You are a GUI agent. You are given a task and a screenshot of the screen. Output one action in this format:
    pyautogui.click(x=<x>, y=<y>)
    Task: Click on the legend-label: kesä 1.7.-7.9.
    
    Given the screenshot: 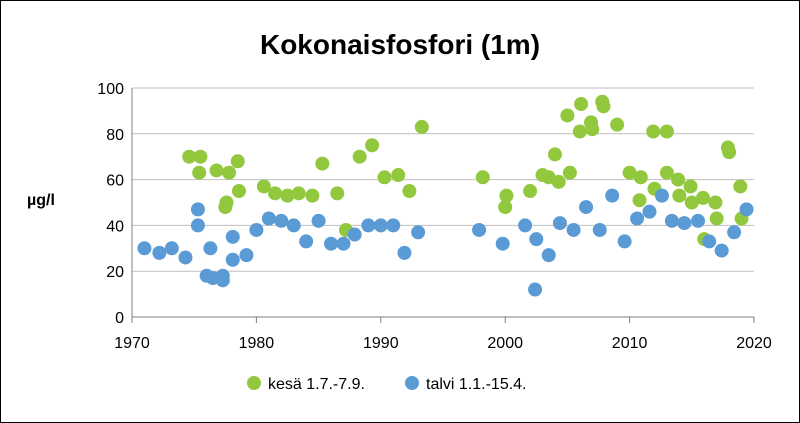 What is the action you would take?
    pyautogui.click(x=316, y=384)
    